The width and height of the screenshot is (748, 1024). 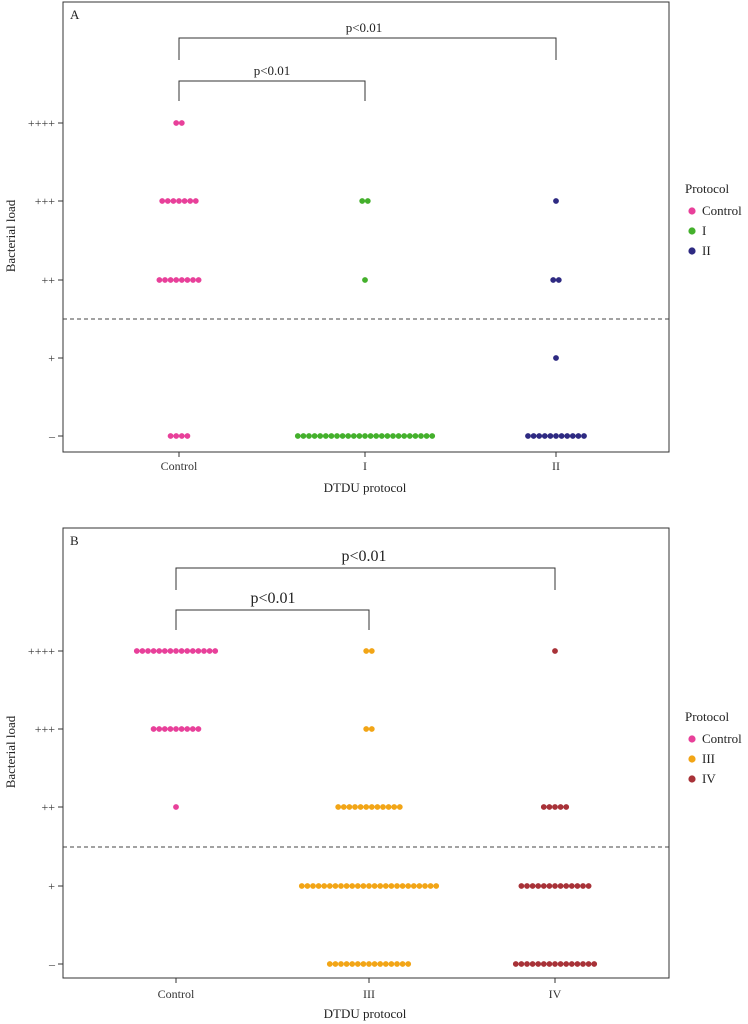 What do you see at coordinates (555, 994) in the screenshot?
I see `x-tick-label: IV` at bounding box center [555, 994].